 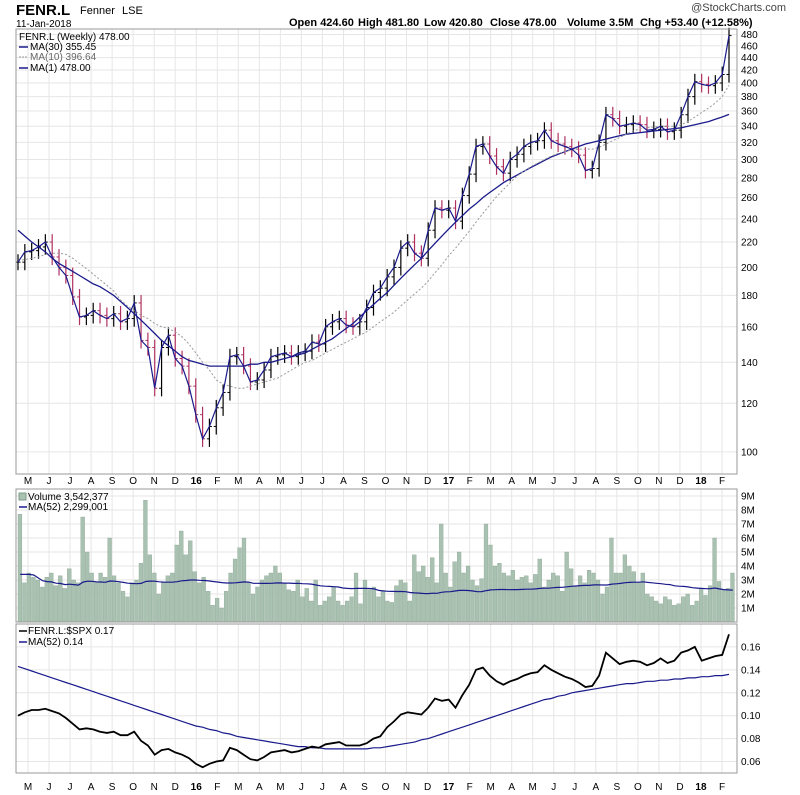 What do you see at coordinates (22, 496) in the screenshot?
I see `volume-swatch` at bounding box center [22, 496].